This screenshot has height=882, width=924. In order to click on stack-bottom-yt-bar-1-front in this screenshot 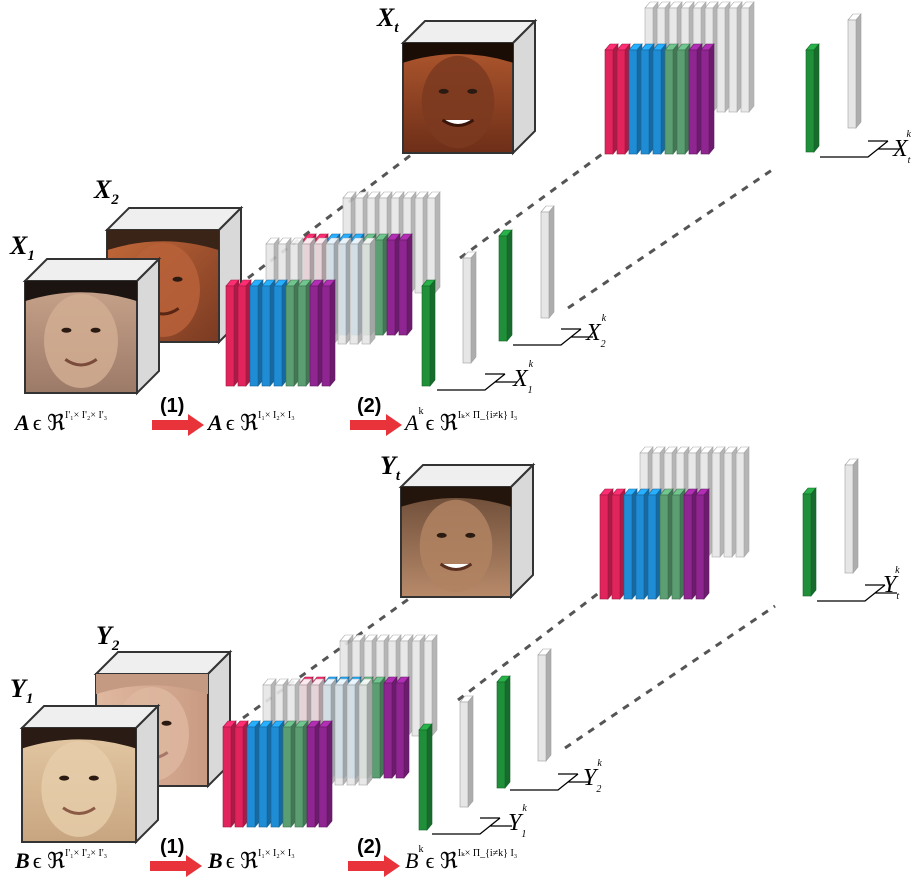, I will do `click(616, 547)`.